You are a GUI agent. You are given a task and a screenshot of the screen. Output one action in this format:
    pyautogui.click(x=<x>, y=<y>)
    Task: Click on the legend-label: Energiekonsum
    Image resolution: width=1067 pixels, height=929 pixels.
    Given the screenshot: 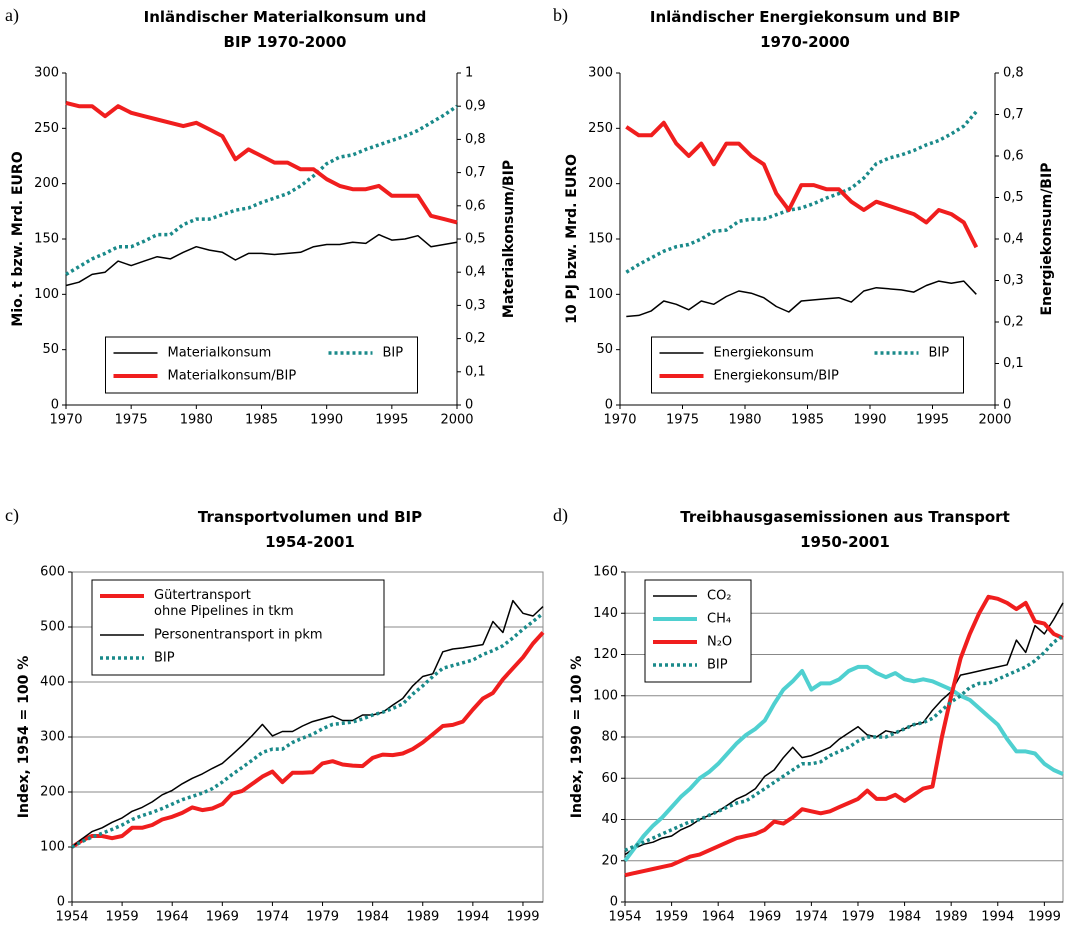 What is the action you would take?
    pyautogui.click(x=764, y=353)
    